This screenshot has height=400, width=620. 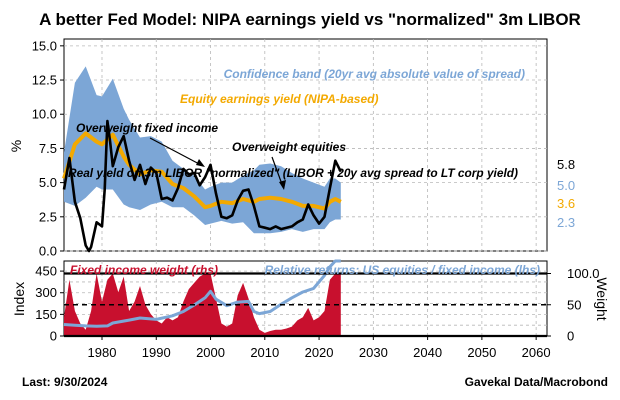 What do you see at coordinates (65, 382) in the screenshot?
I see `footer-date: Last: 9/30/2024` at bounding box center [65, 382].